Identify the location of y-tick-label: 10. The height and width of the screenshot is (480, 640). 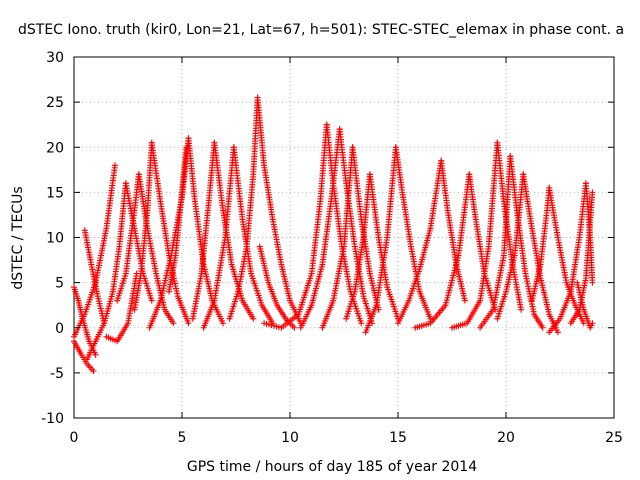
(55, 239).